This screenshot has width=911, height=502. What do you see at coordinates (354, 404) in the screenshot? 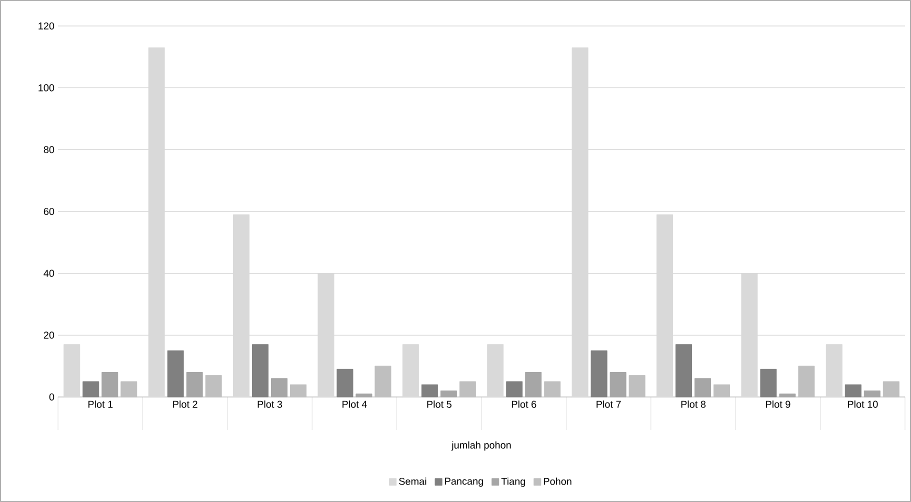
I see `x-tick-label: Plot 4` at bounding box center [354, 404].